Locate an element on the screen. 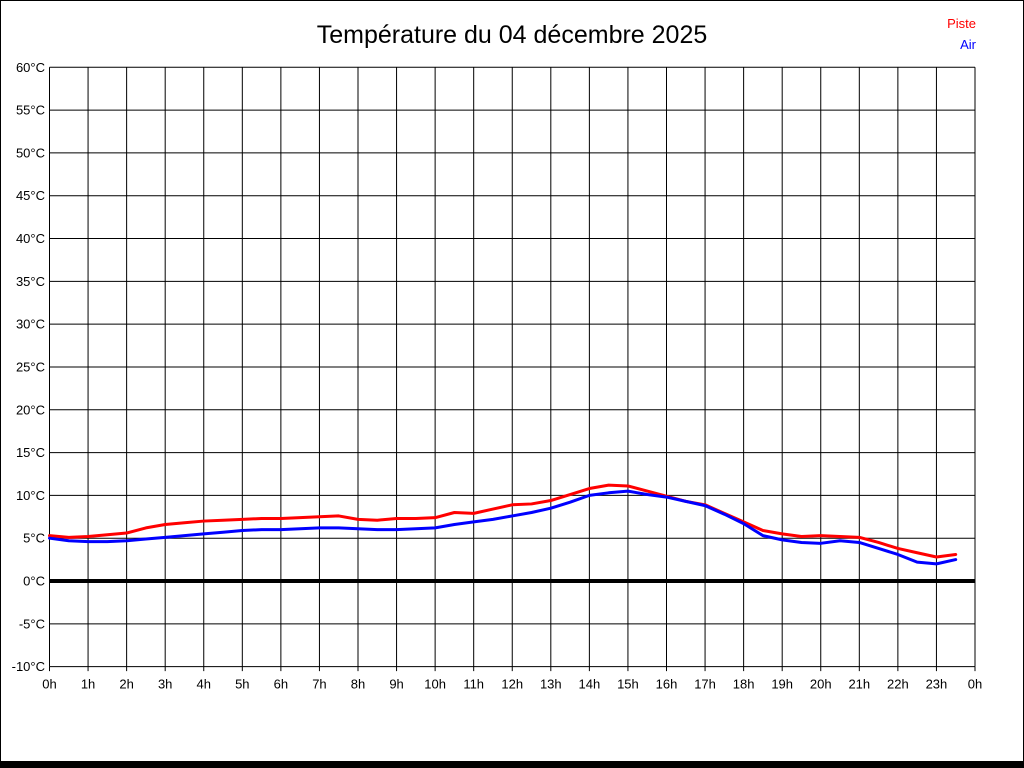  y-tick-label: 20°C is located at coordinates (30, 409).